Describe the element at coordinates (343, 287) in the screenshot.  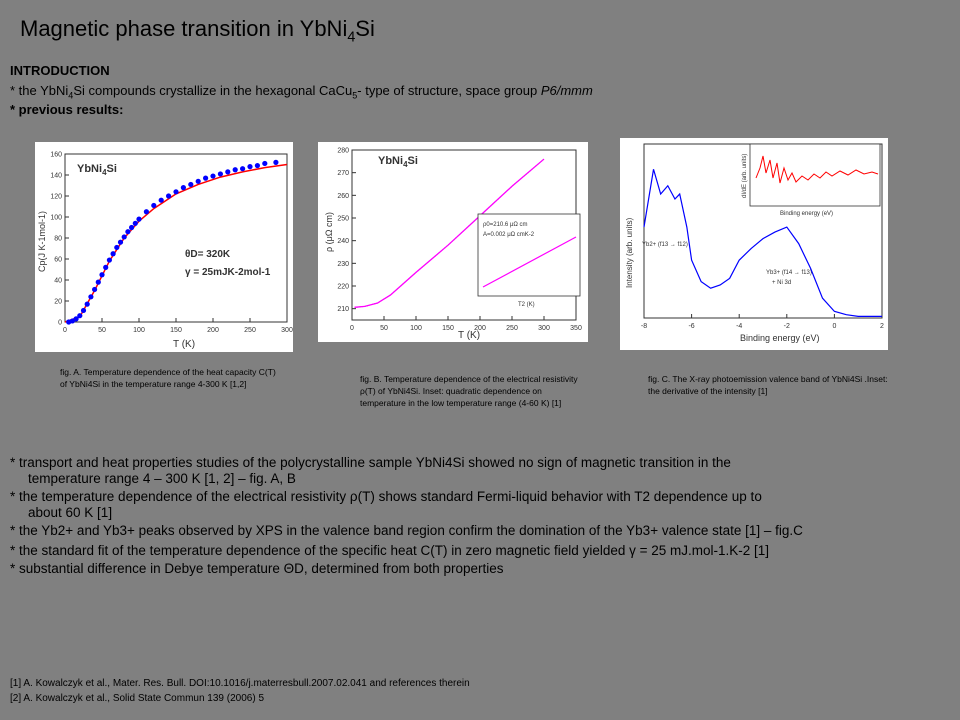
I see `figure-b-ytick-label: 220` at that location.